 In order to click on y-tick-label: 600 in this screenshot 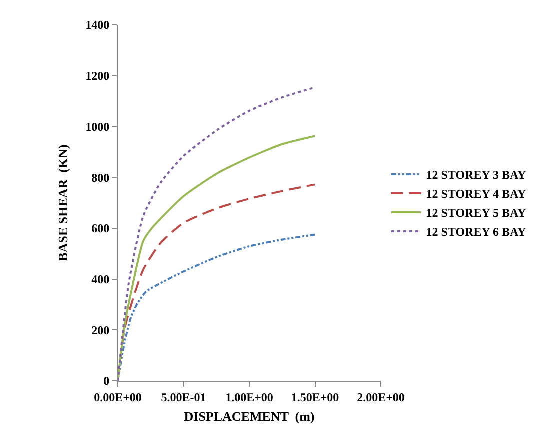, I will do `click(101, 229)`.